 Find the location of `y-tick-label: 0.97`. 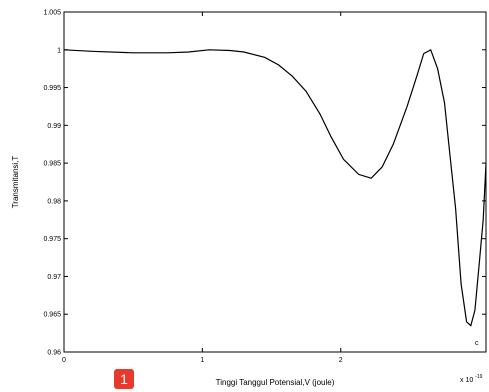

y-tick-label: 0.97 is located at coordinates (54, 277).